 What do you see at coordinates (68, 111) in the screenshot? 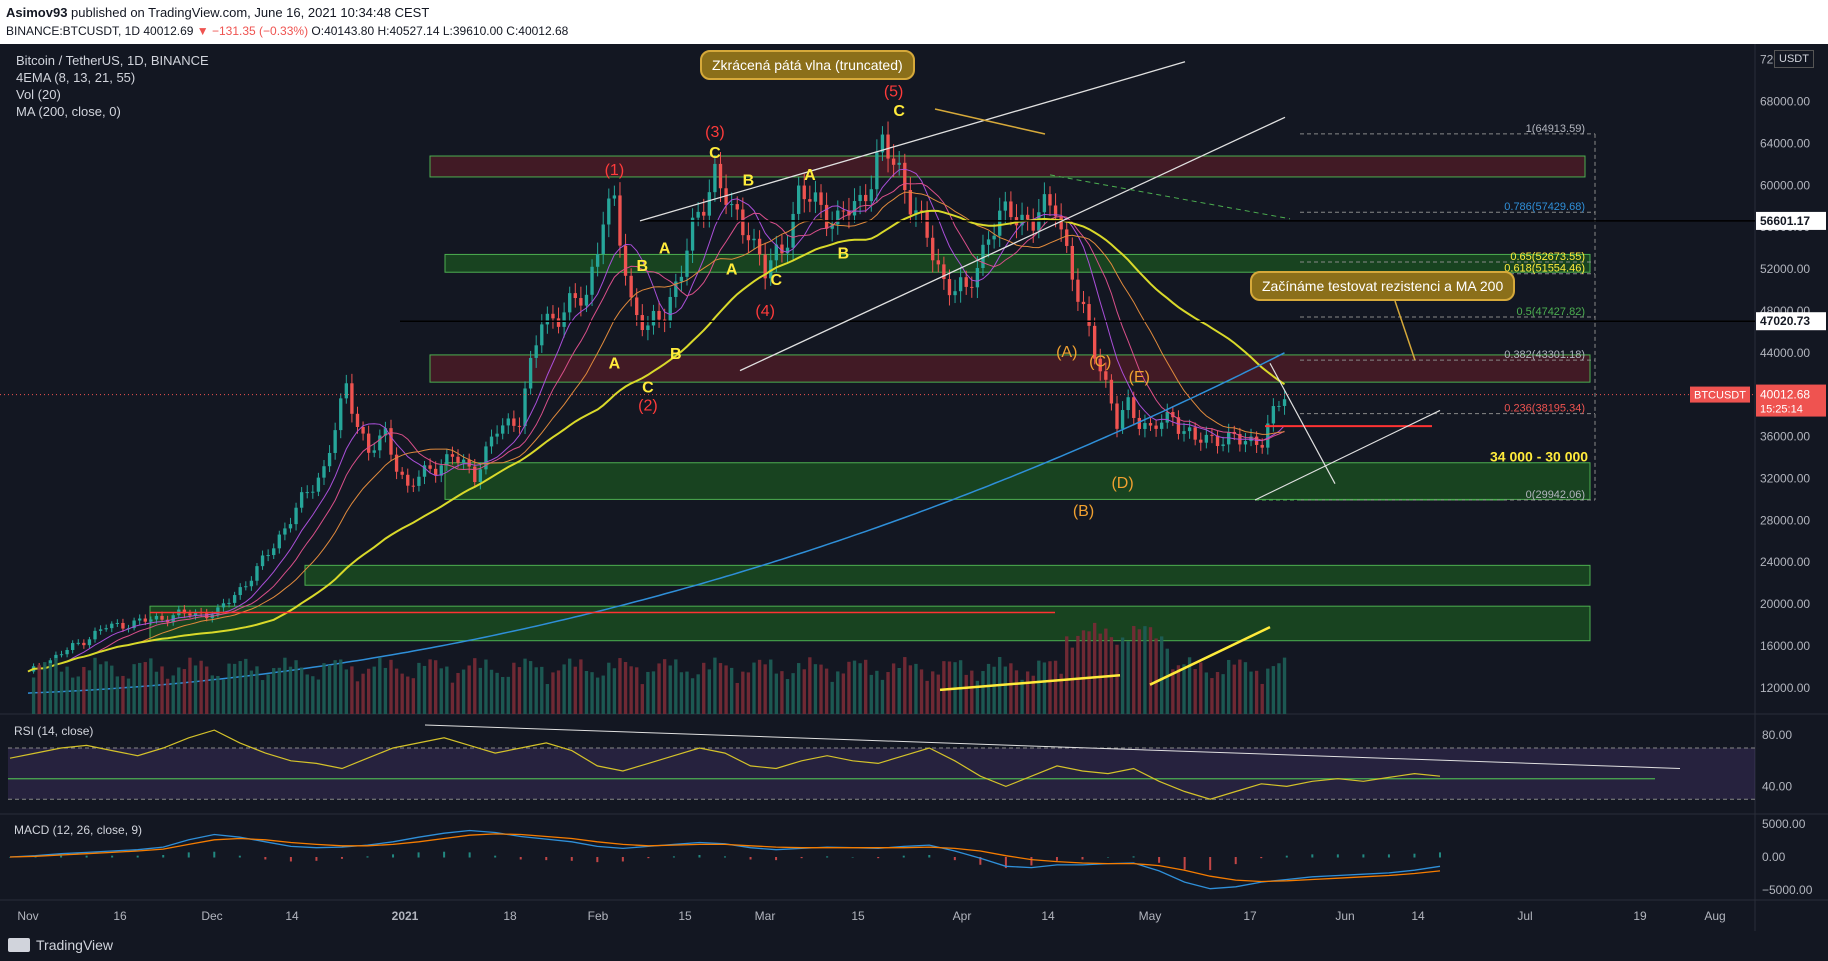
I see `legend-ma: MA (200, close, 0)` at bounding box center [68, 111].